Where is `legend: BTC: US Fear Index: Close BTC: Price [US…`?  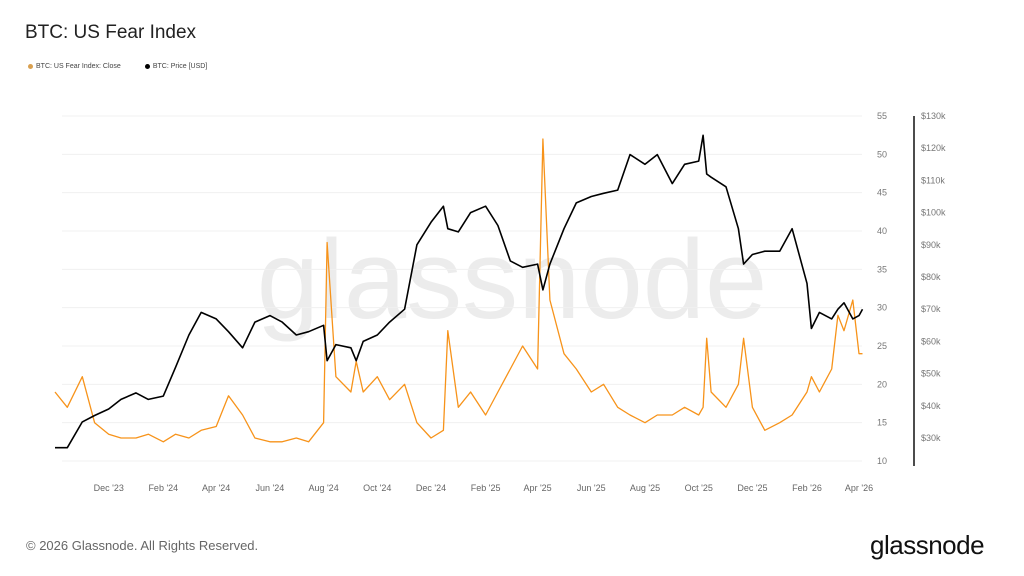 legend: BTC: US Fear Index: Close BTC: Price [US… is located at coordinates (117, 66).